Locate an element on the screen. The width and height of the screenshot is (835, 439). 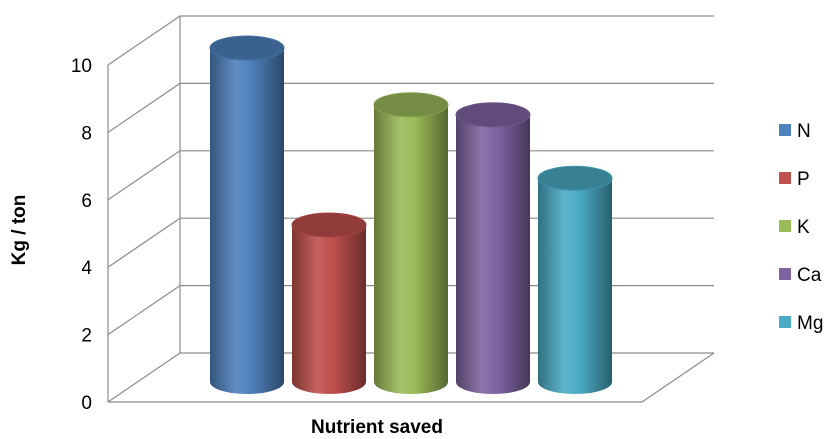
bar-k is located at coordinates (411, 243).